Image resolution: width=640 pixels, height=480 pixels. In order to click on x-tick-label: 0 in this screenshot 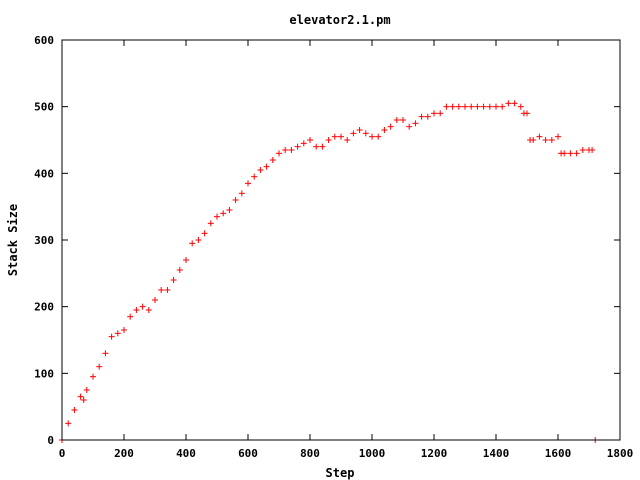, I will do `click(62, 453)`.